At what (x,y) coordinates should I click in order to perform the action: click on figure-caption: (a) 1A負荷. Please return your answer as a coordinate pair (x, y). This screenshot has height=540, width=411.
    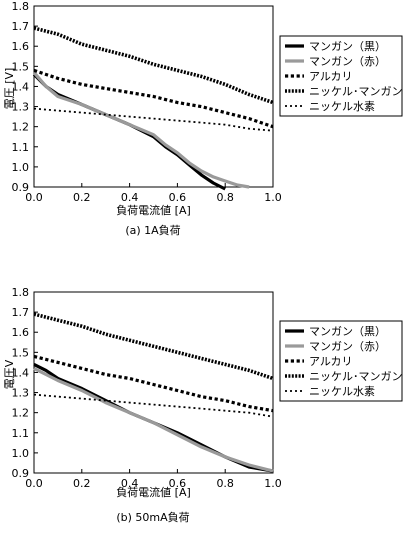
    Looking at the image, I should click on (152, 230).